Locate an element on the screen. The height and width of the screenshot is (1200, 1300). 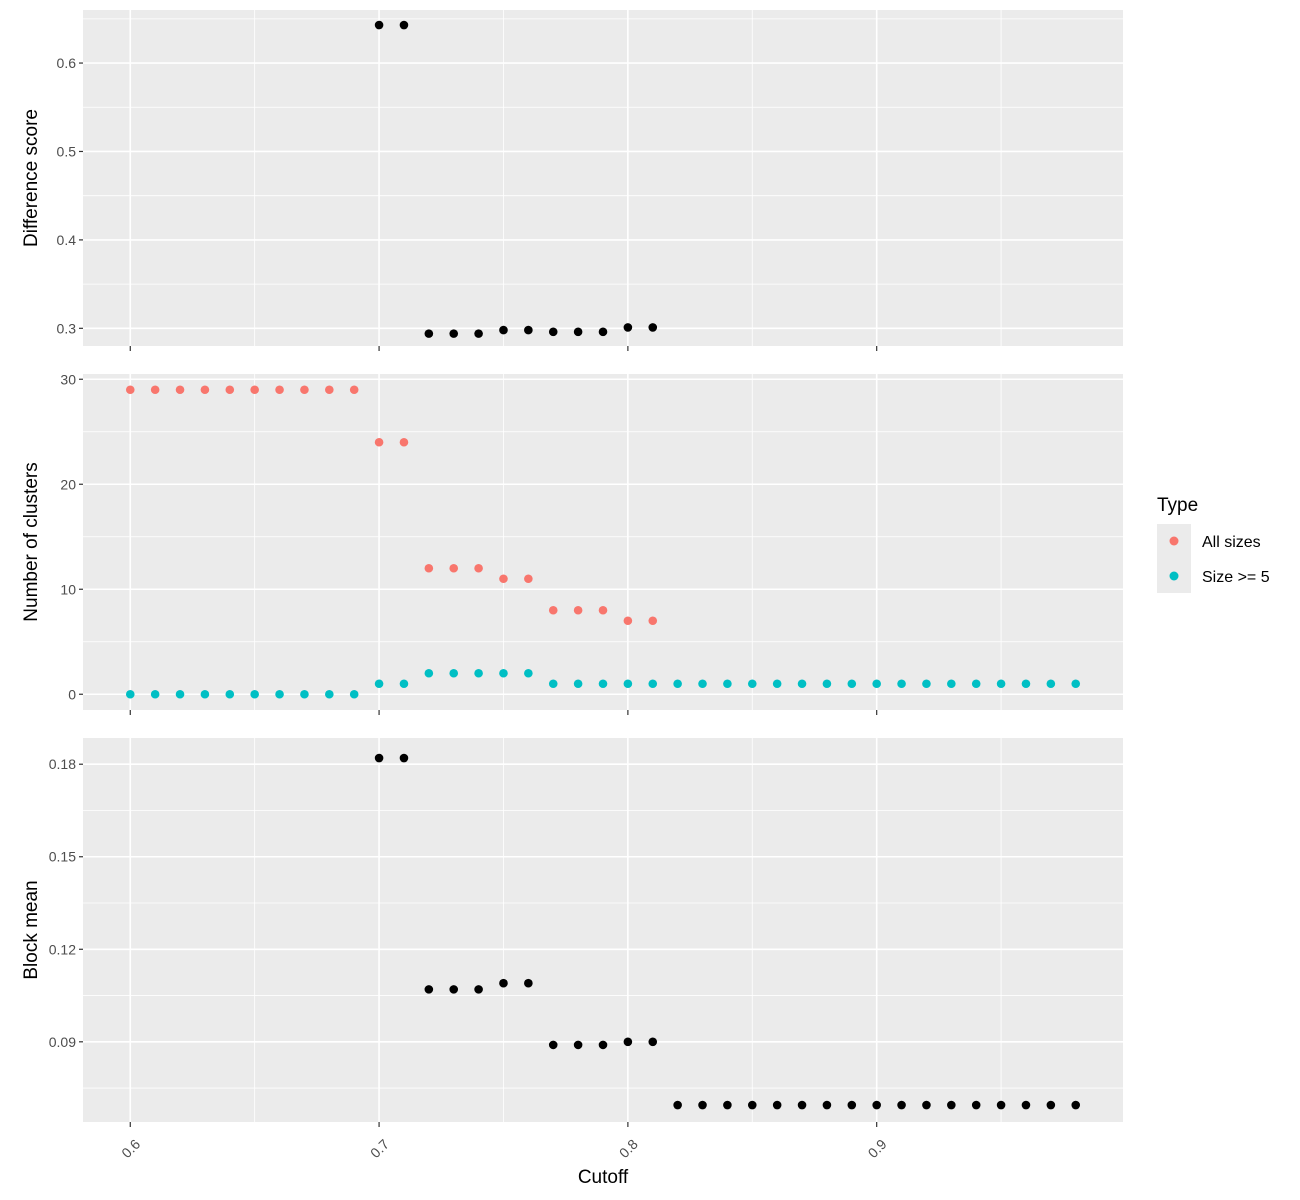
y-axis-title: Block mean is located at coordinates (31, 929).